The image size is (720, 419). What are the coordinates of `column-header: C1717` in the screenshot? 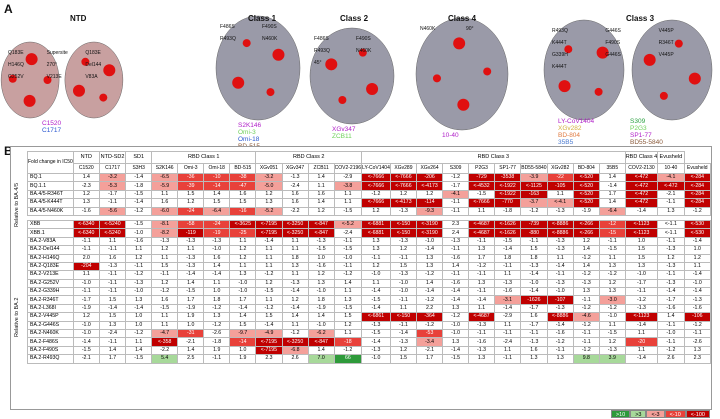 It's located at (112, 168).